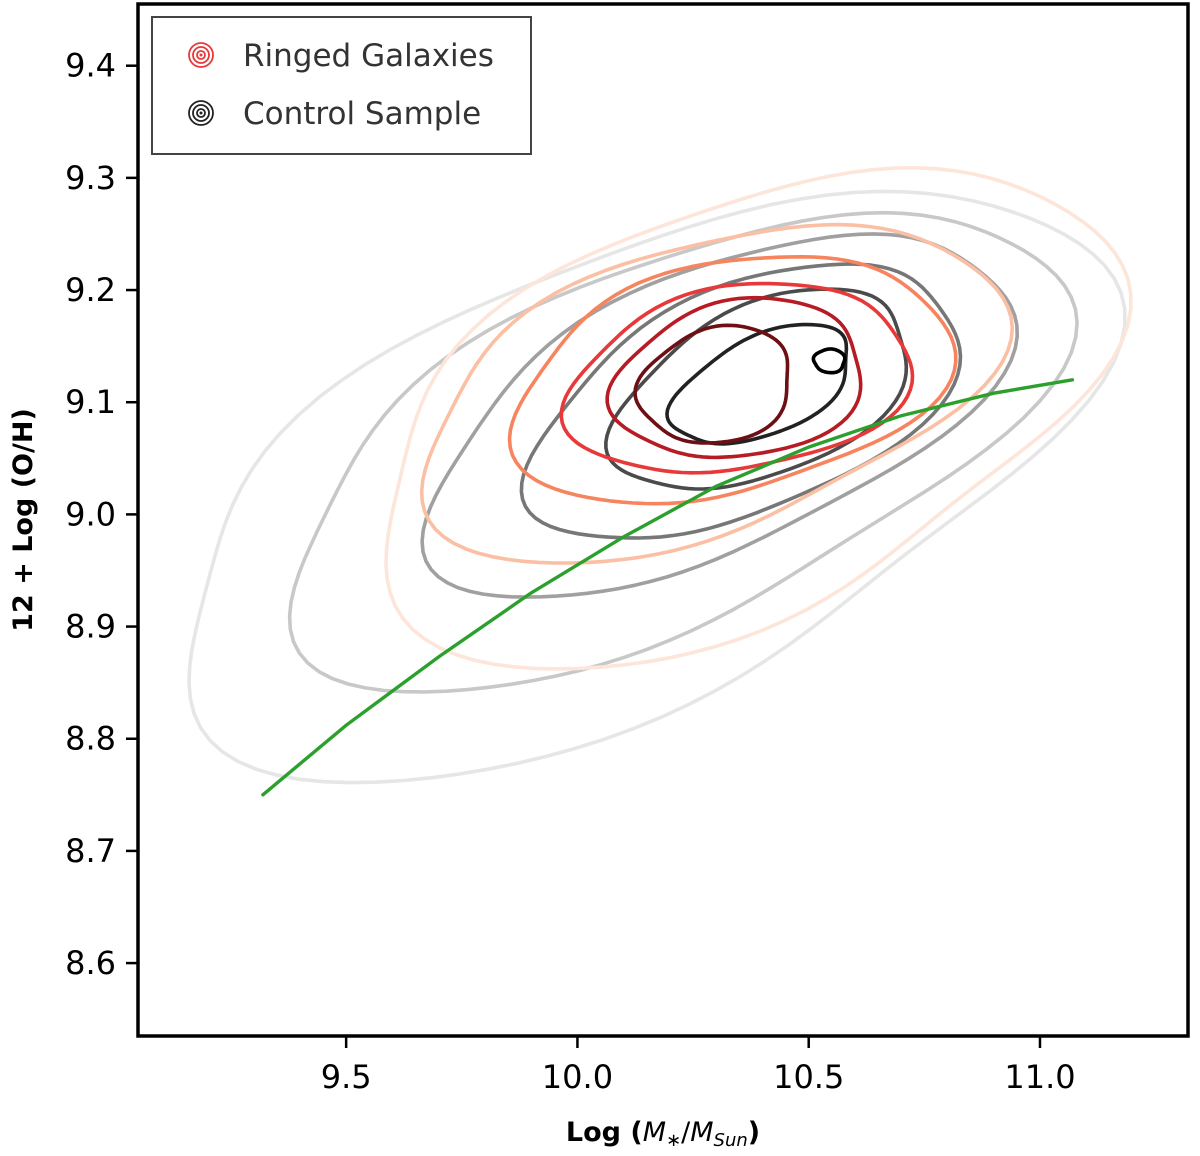 The image size is (1200, 1156). What do you see at coordinates (90, 739) in the screenshot?
I see `y-tick-label: 8.8` at bounding box center [90, 739].